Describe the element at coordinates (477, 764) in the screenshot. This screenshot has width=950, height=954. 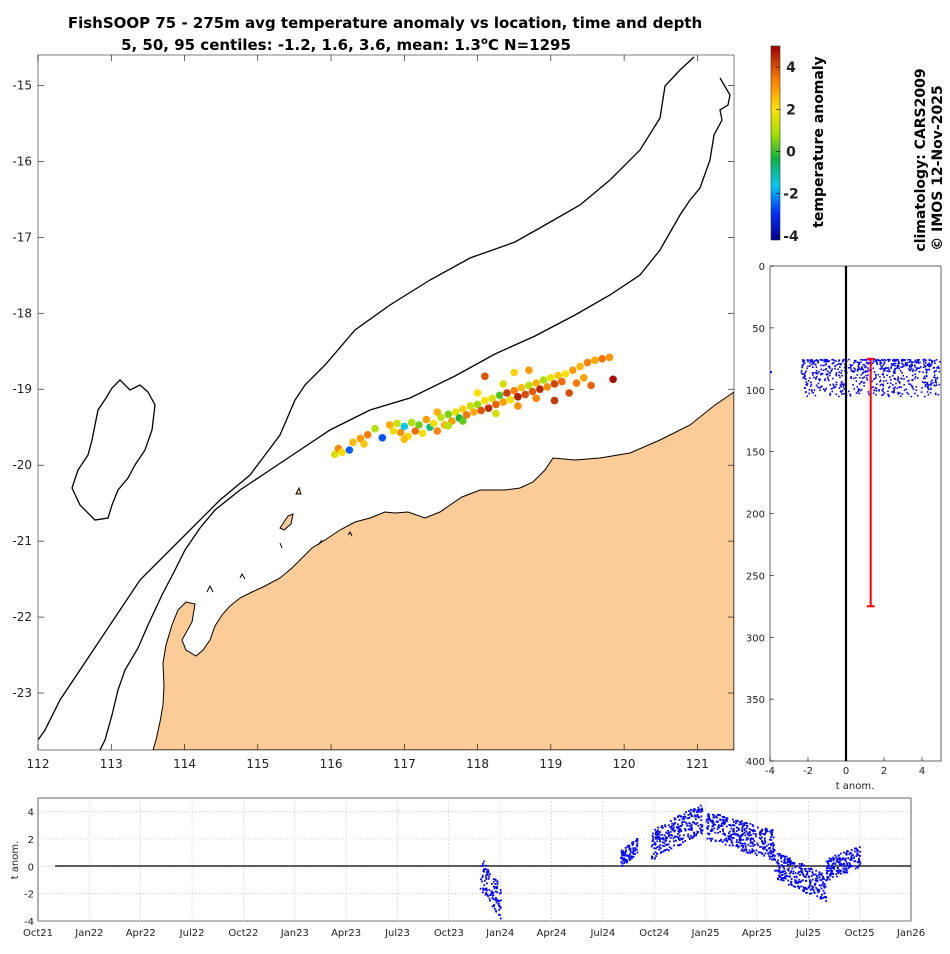
I see `map-x-tick-label: 118` at that location.